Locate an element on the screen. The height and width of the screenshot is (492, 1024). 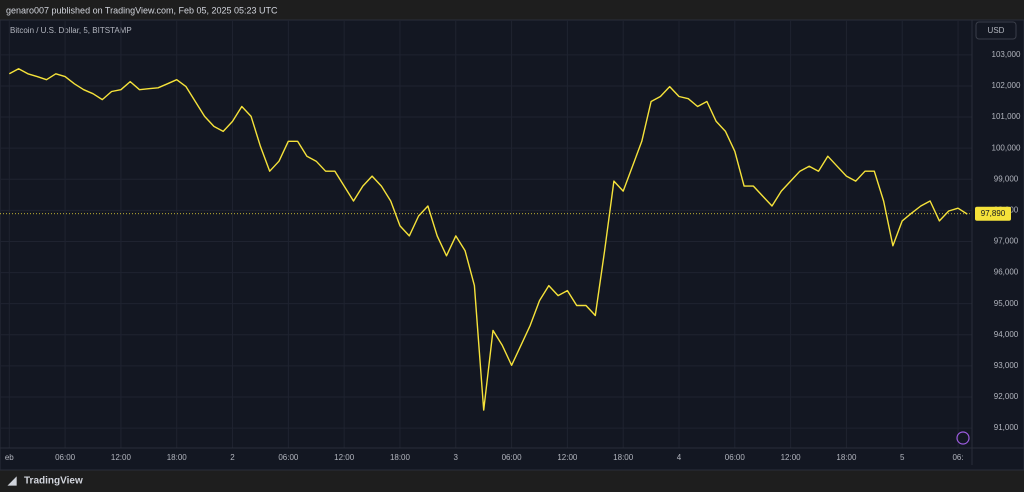
y-tick-label: 93,000 is located at coordinates (1006, 365).